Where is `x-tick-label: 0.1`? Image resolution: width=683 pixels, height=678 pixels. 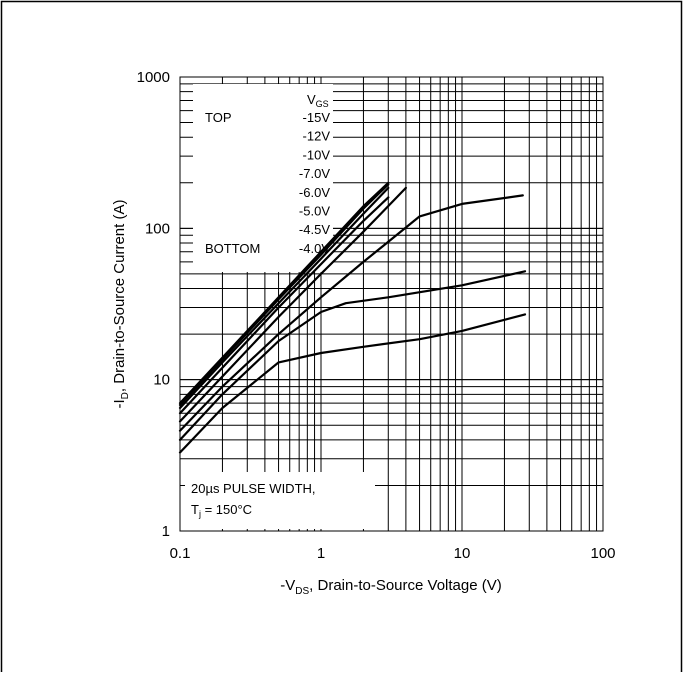
x-tick-label: 0.1 is located at coordinates (180, 553).